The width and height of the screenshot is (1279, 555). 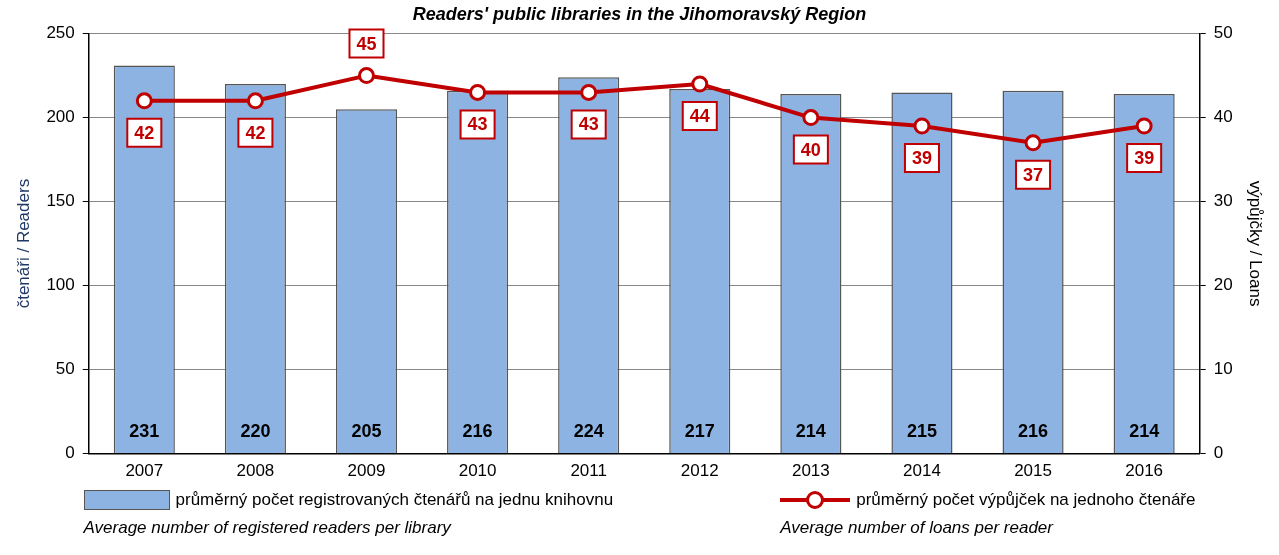 What do you see at coordinates (922, 471) in the screenshot?
I see `x-tick-label: 2014` at bounding box center [922, 471].